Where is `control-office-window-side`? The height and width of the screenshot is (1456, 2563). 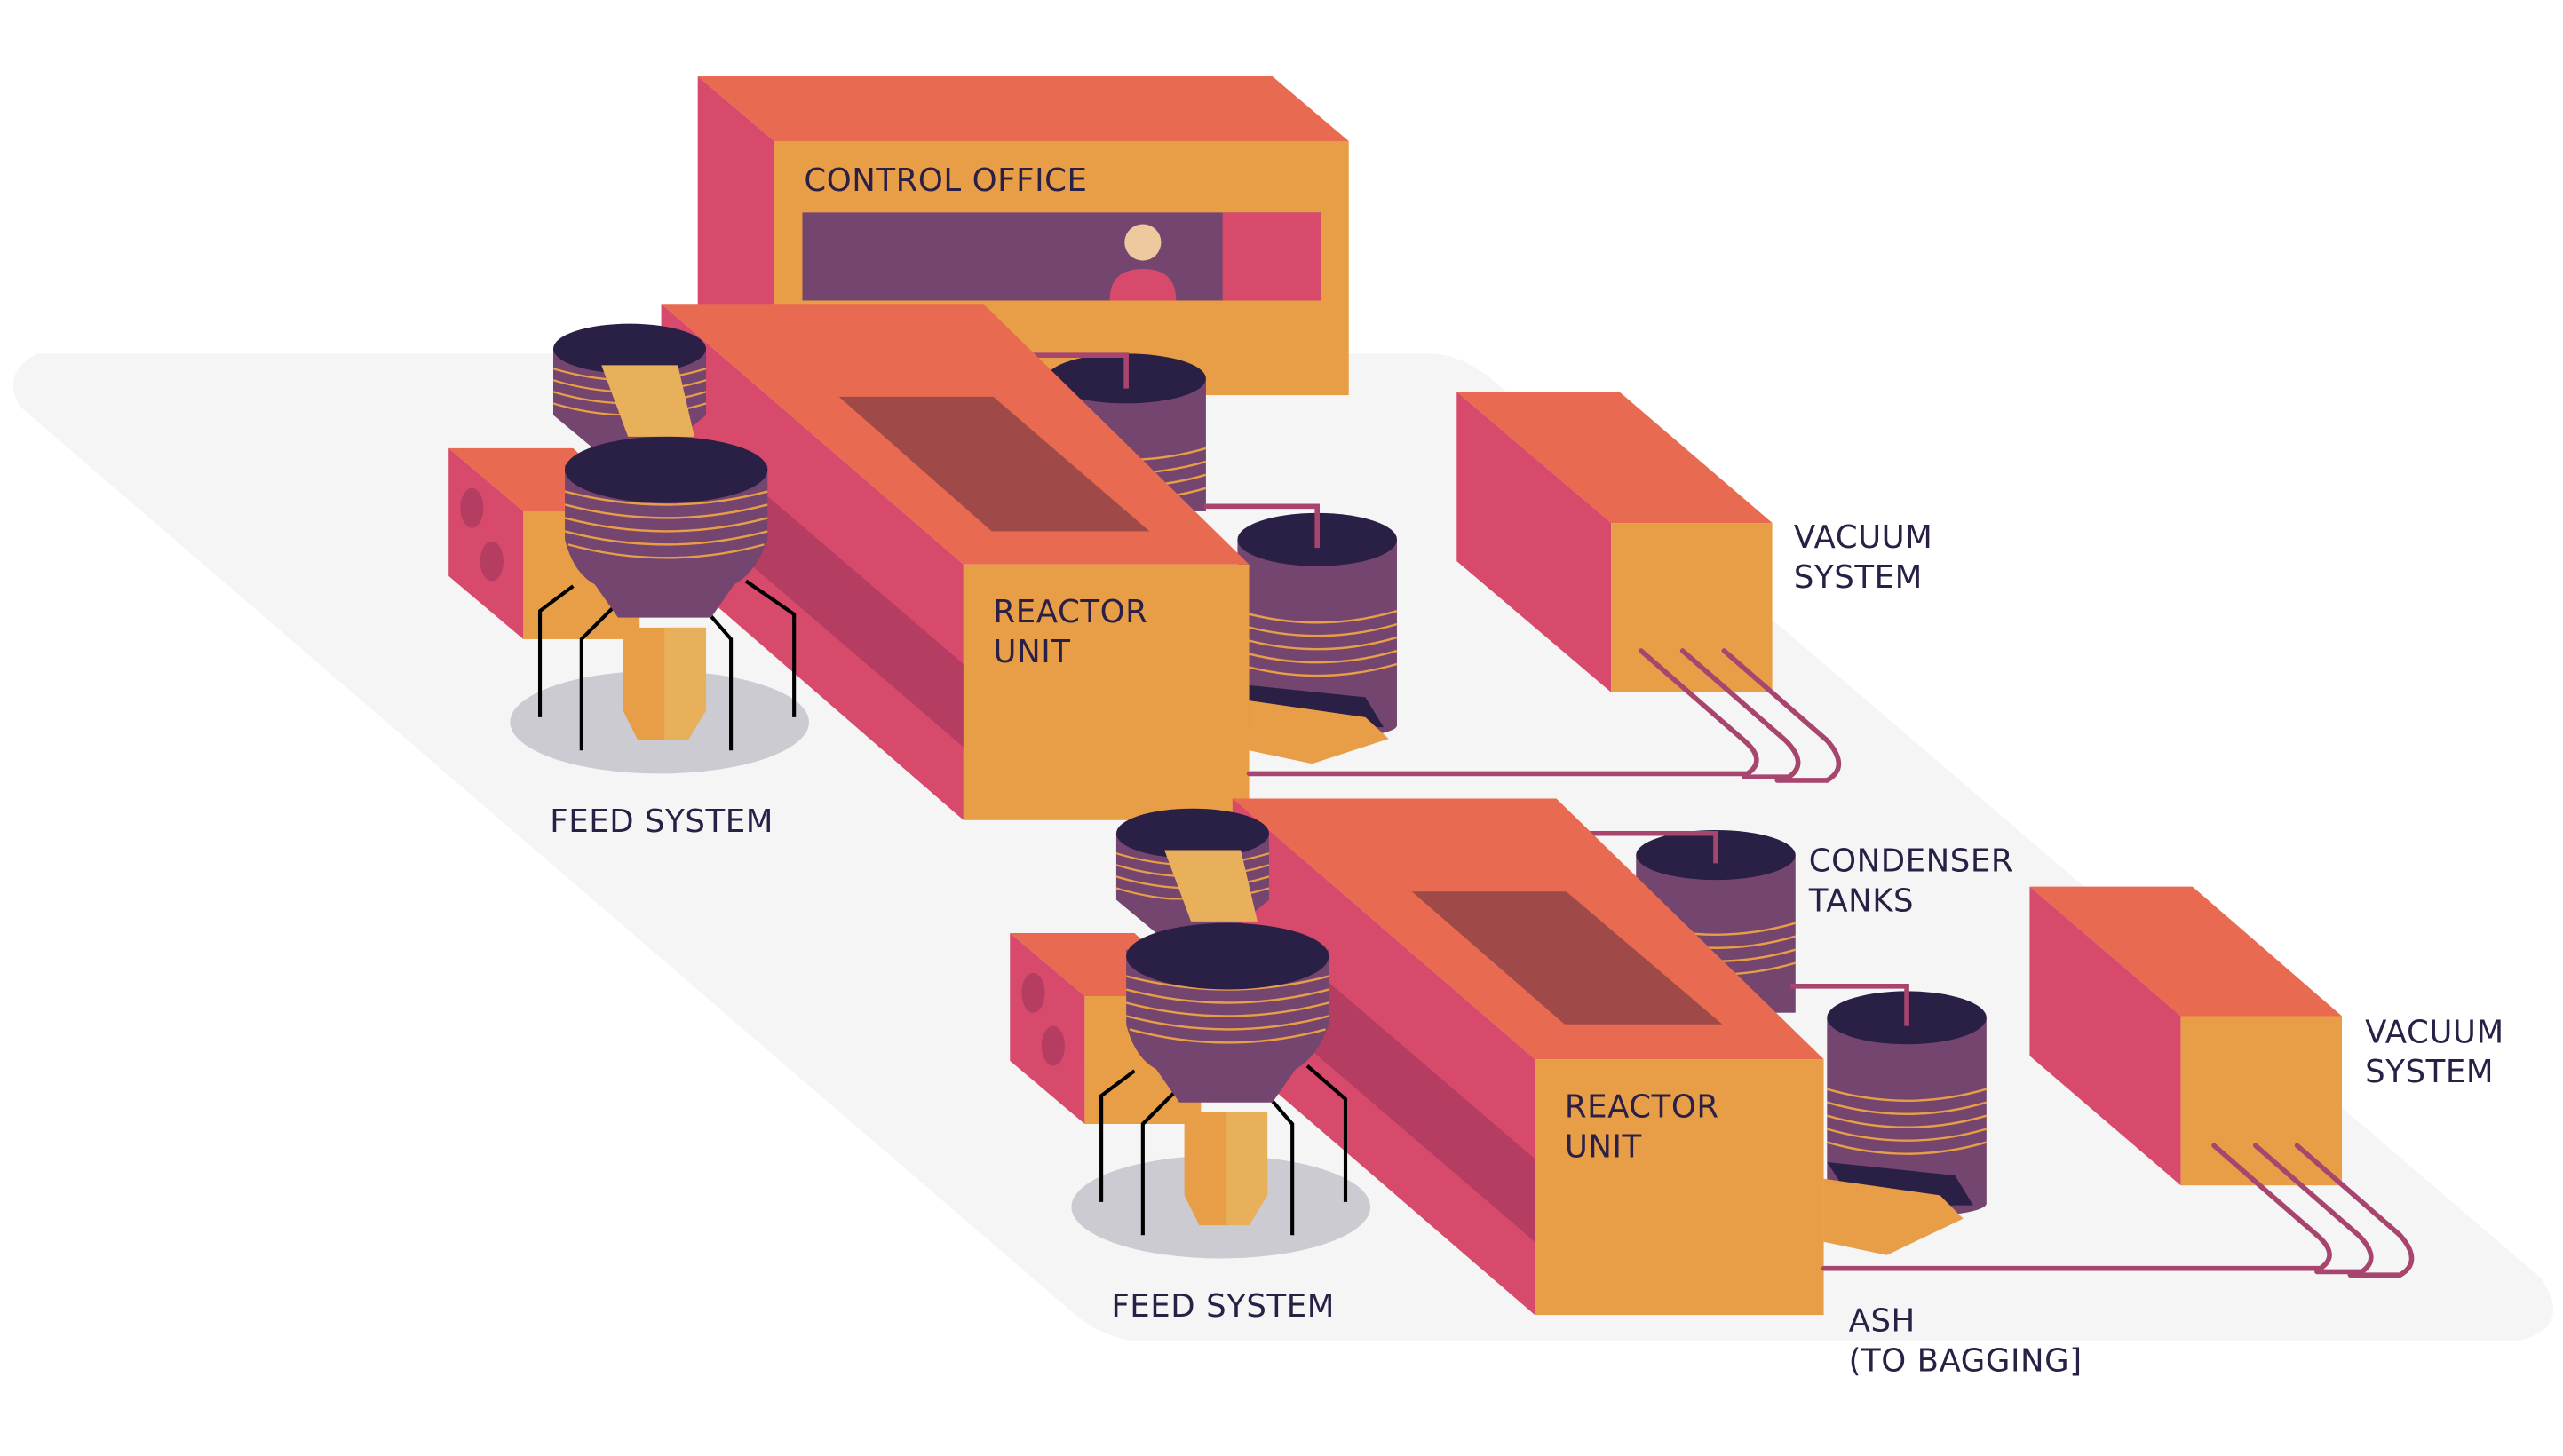 control-office-window-side is located at coordinates (1271, 256).